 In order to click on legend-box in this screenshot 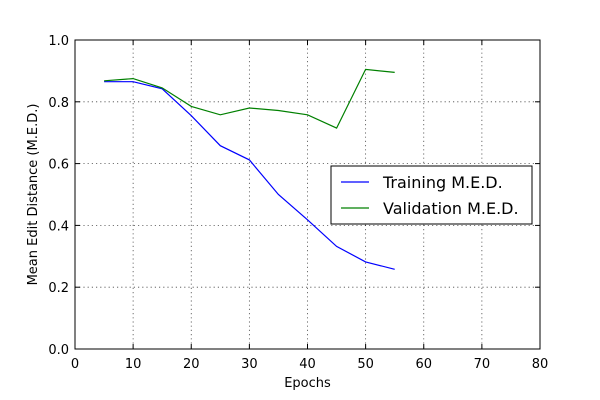, I will do `click(431, 195)`.